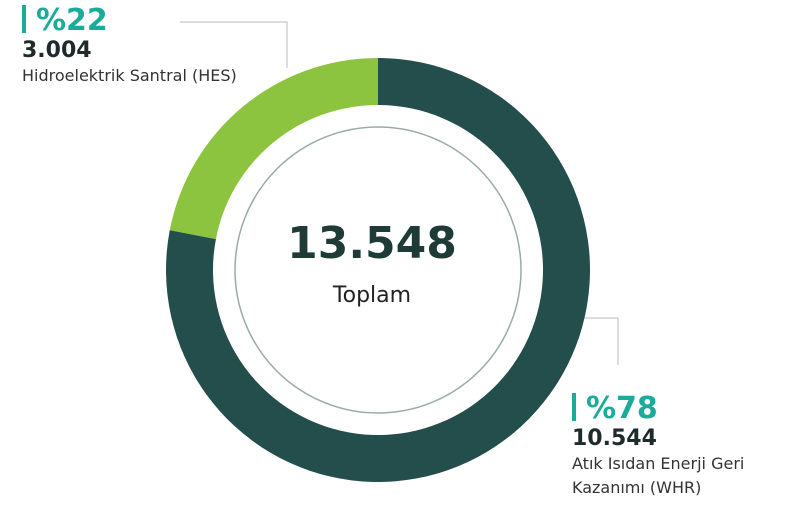 The width and height of the screenshot is (792, 518). I want to click on total: 13.548, so click(372, 243).